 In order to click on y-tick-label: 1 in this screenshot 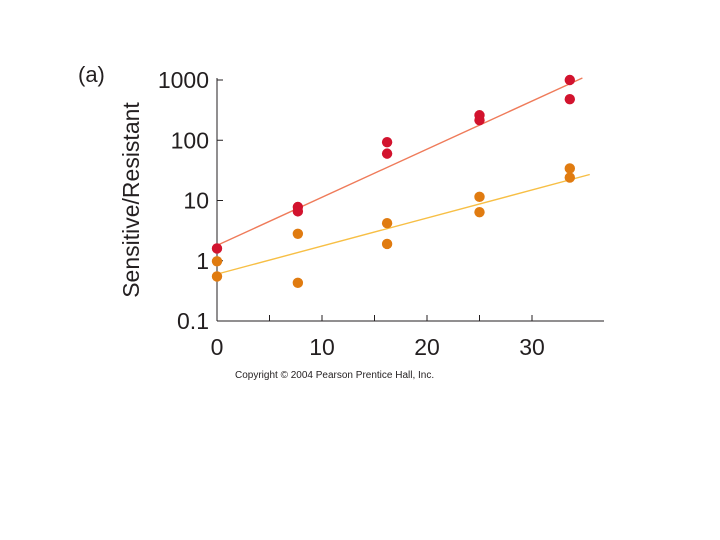, I will do `click(202, 261)`.